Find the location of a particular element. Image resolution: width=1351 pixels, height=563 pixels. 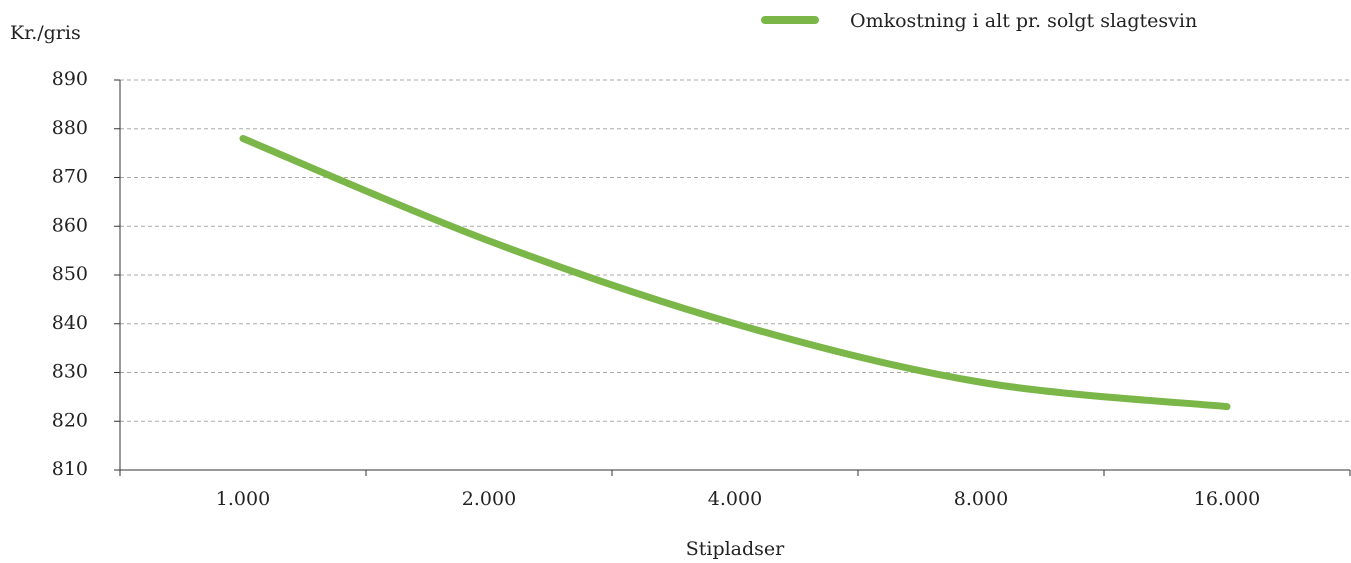

y-tick-label: 840 is located at coordinates (70, 323).